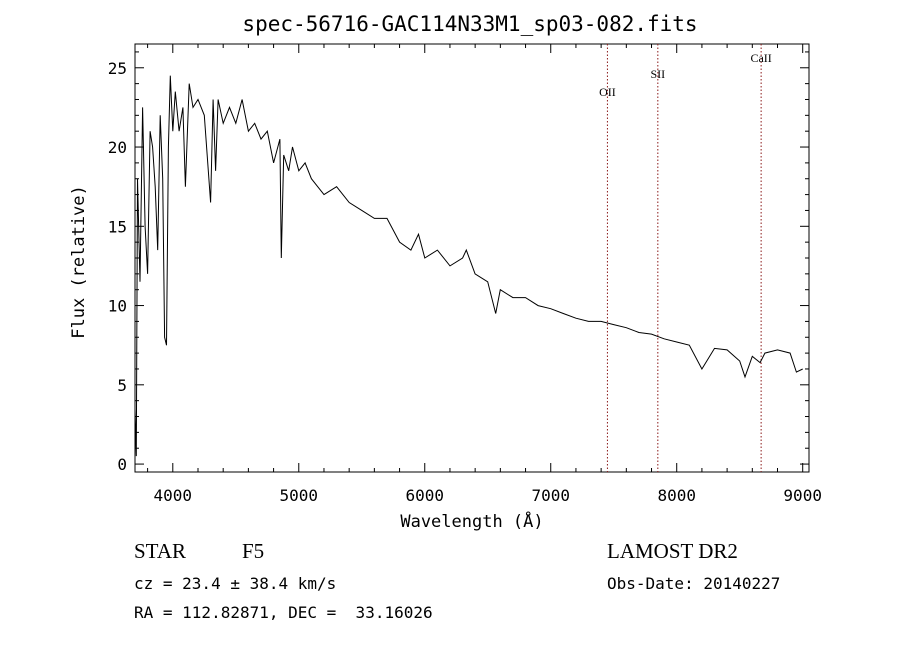 The height and width of the screenshot is (649, 900). I want to click on x-axis-label: Wavelength (Å), so click(471, 521).